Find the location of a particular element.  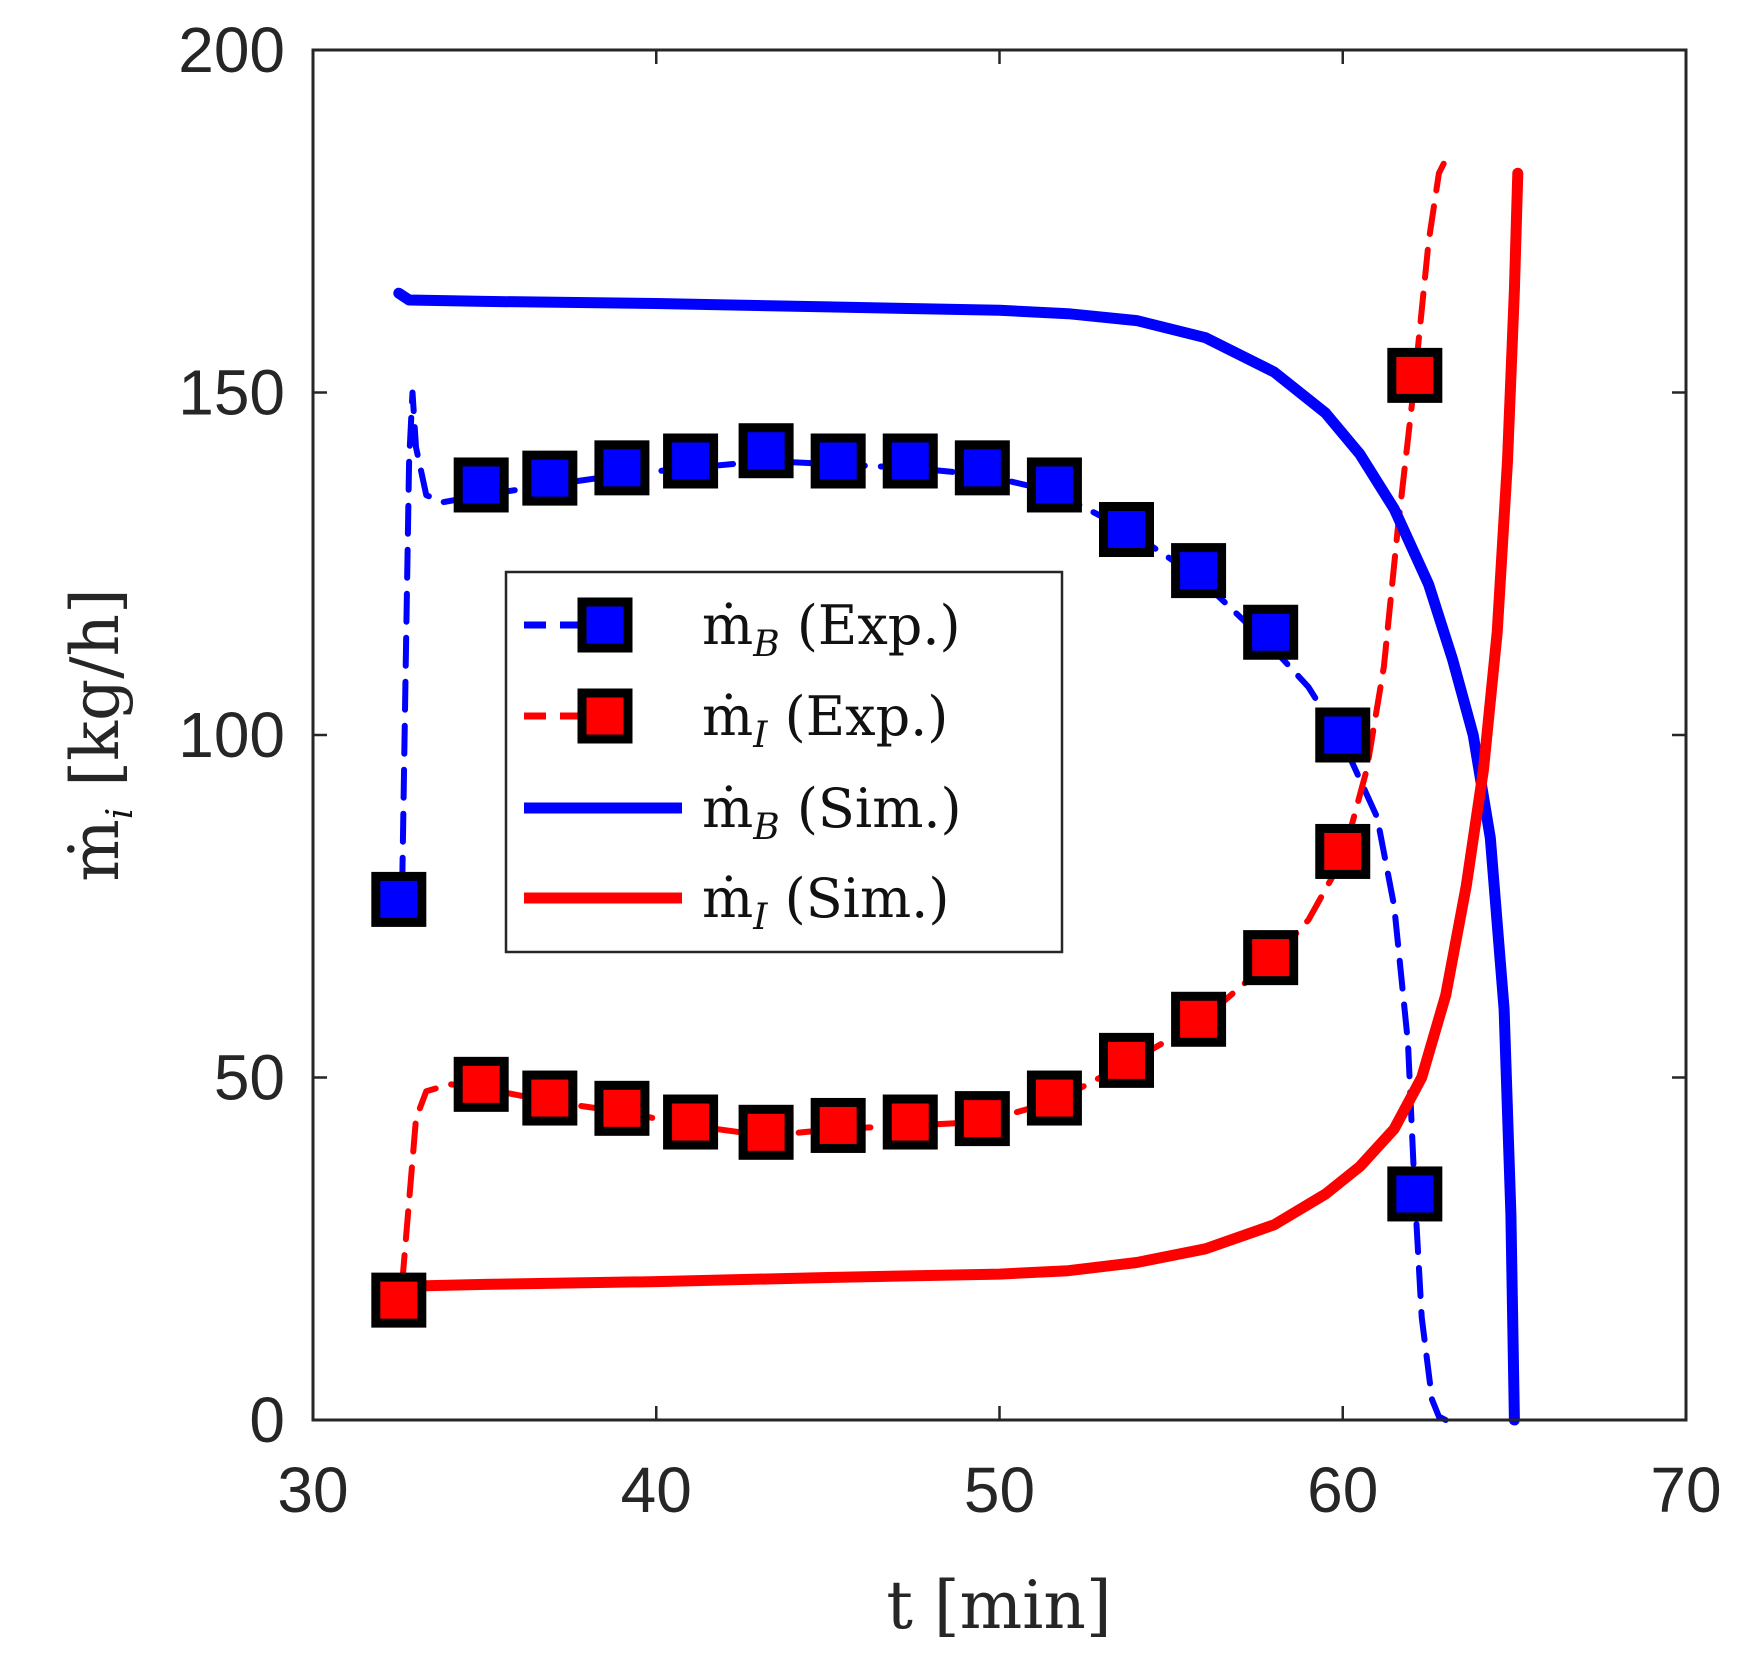

x-tick-label: 30 is located at coordinates (312, 1490).